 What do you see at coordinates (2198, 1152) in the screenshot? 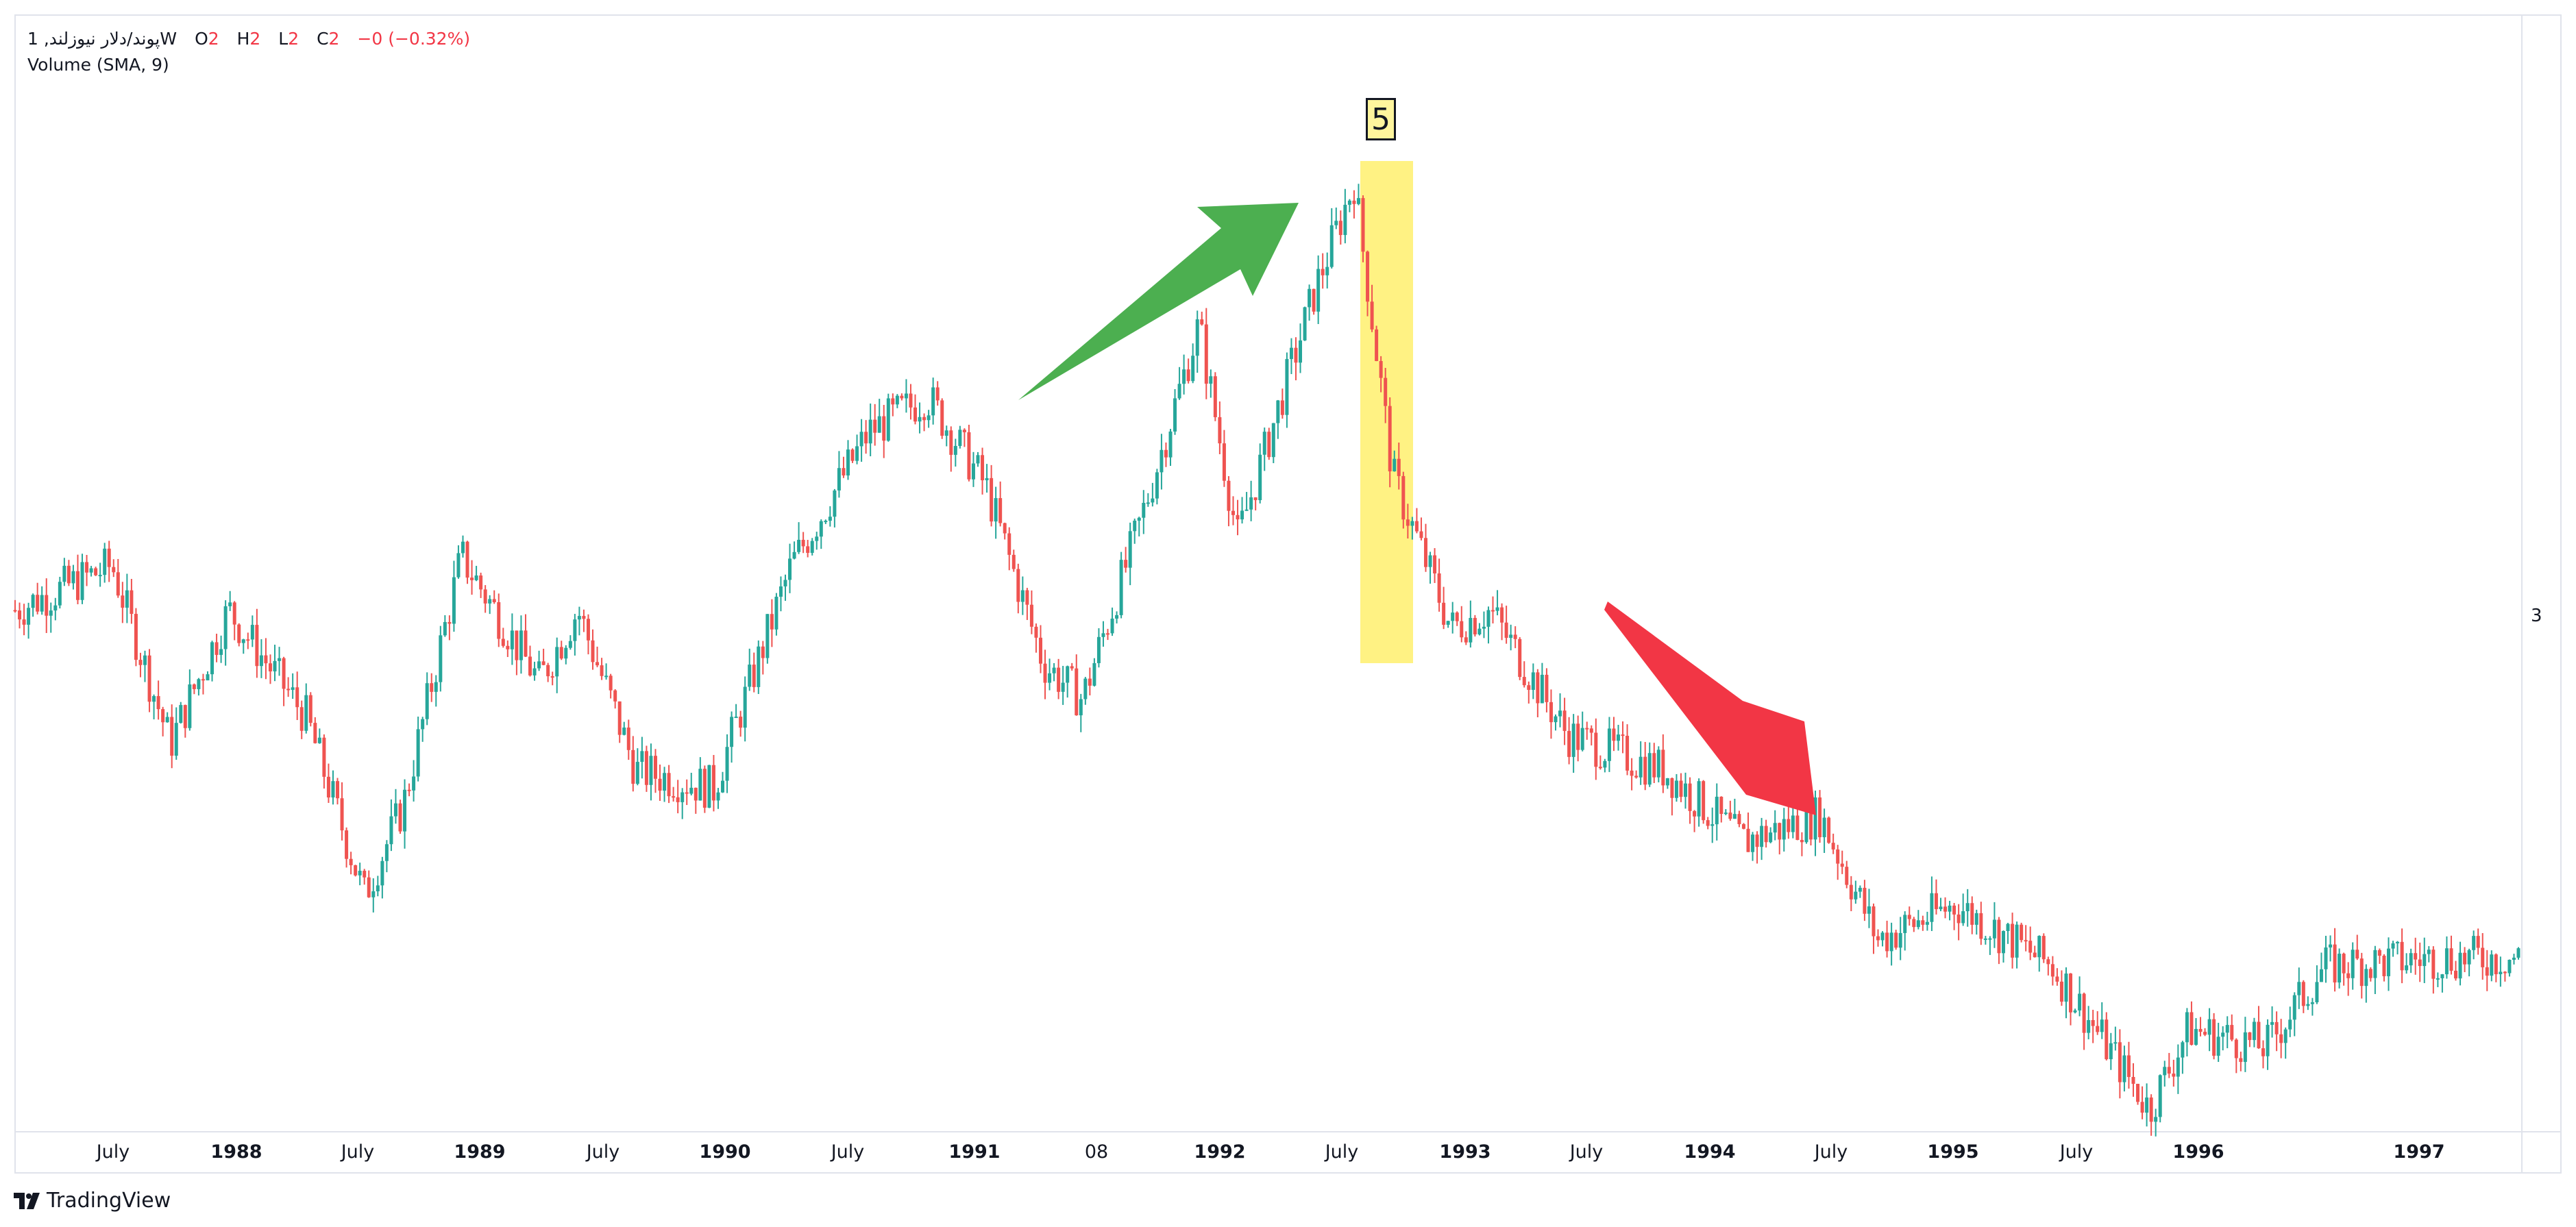
I see `x-tick-label: 1996` at bounding box center [2198, 1152].